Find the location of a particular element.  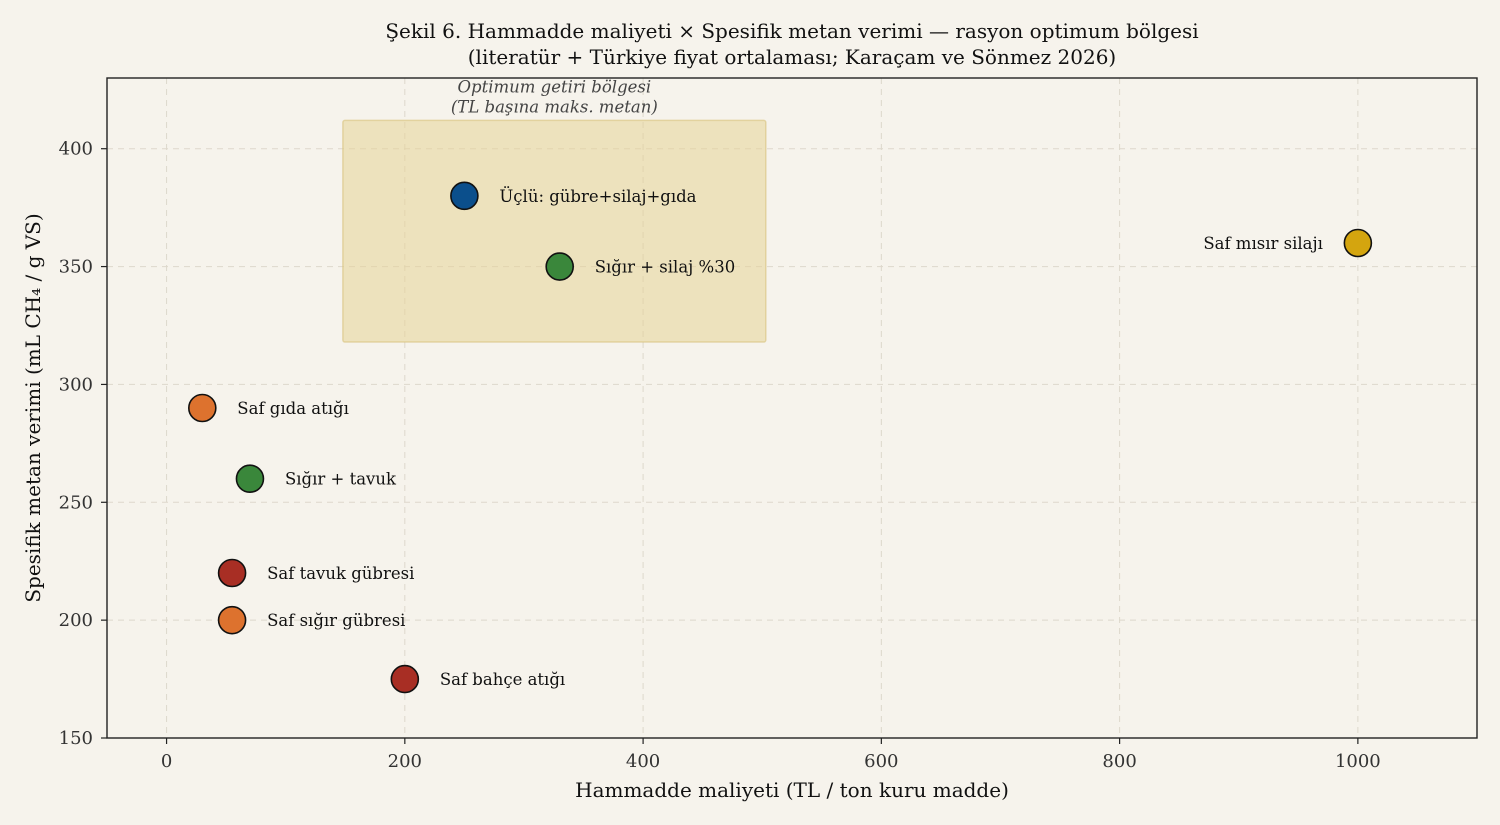

y-tick-label: 350 is located at coordinates (76, 267).